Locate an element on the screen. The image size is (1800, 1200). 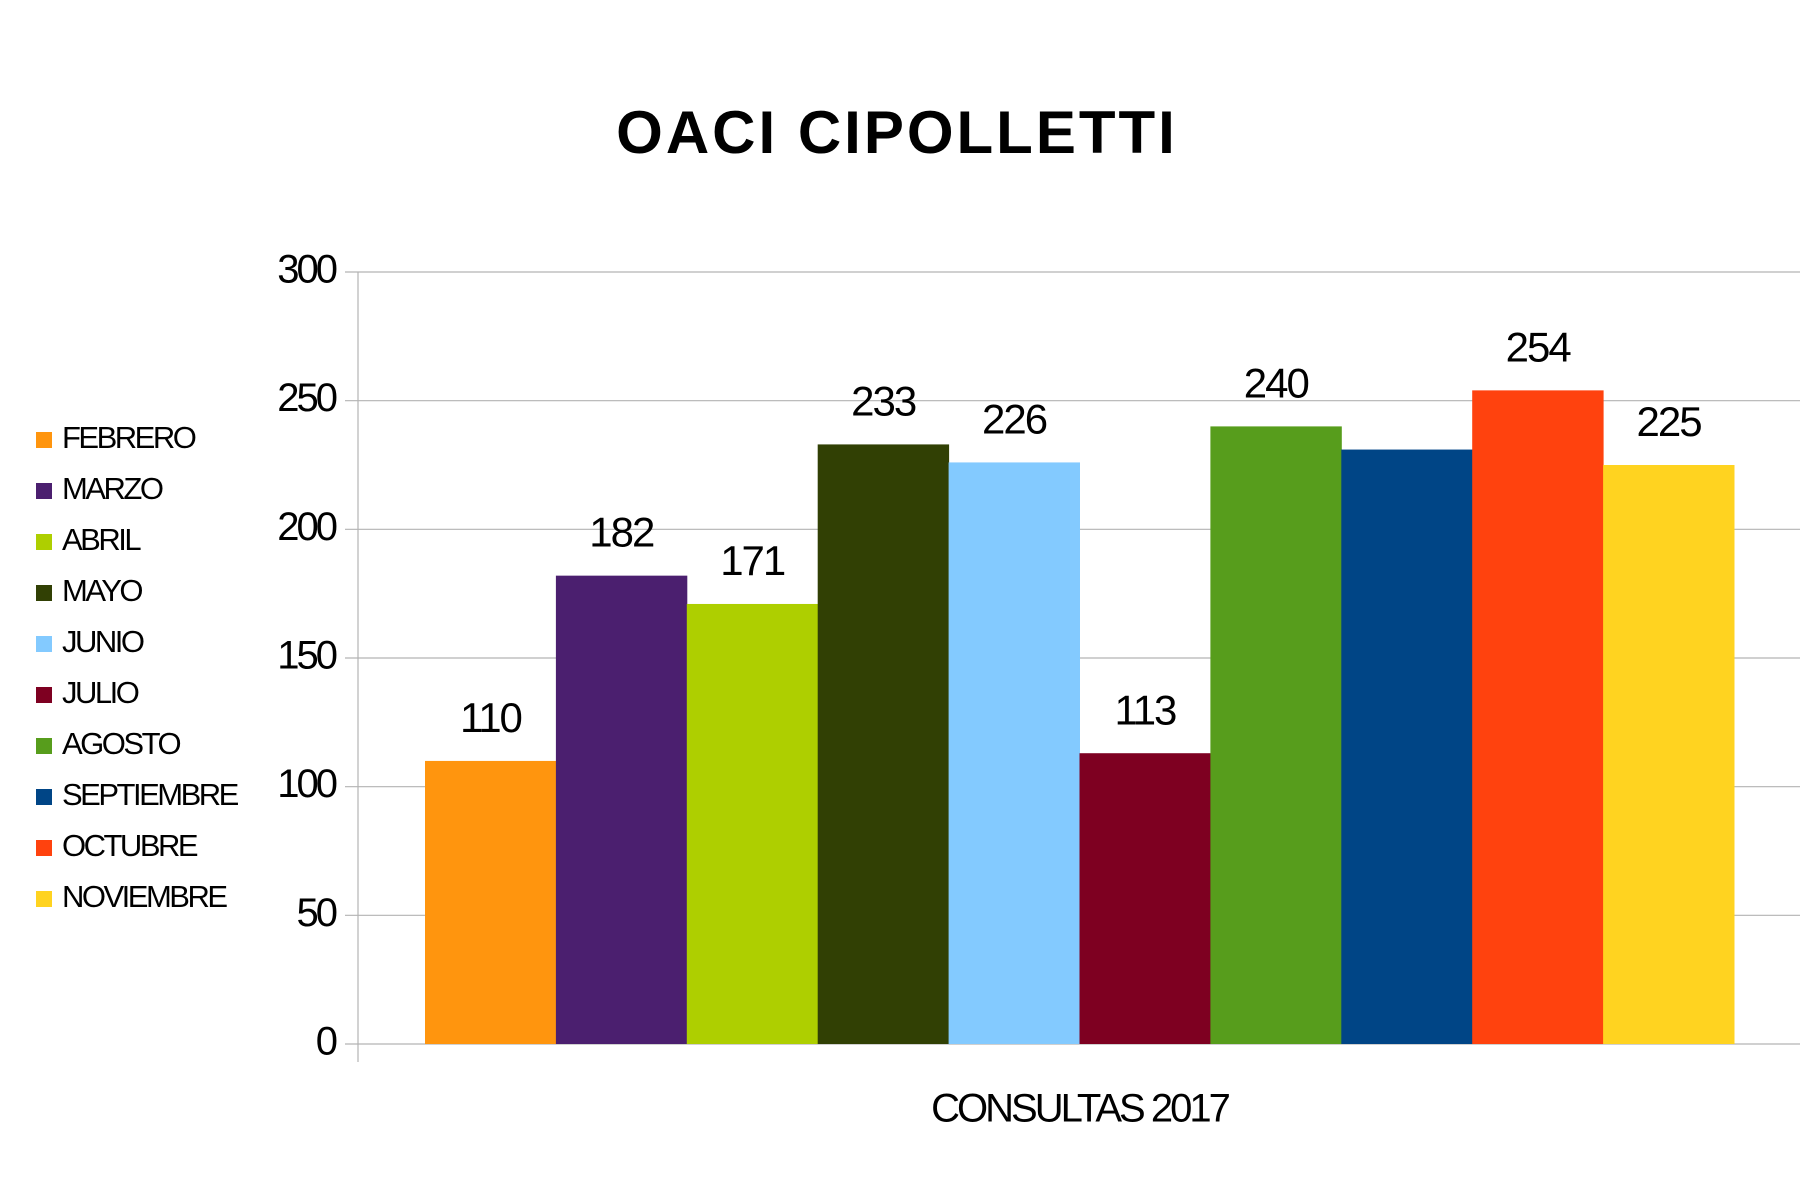
legend-label: AGOSTO is located at coordinates (121, 743).